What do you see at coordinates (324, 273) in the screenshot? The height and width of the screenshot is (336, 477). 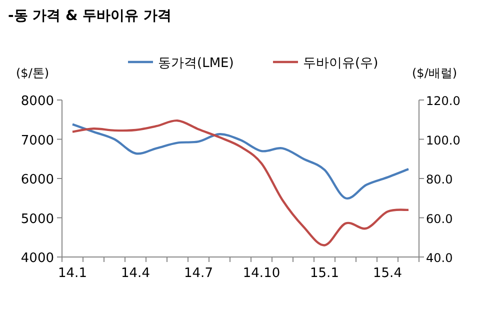 I see `x-tick-label: 15.1` at bounding box center [324, 273].